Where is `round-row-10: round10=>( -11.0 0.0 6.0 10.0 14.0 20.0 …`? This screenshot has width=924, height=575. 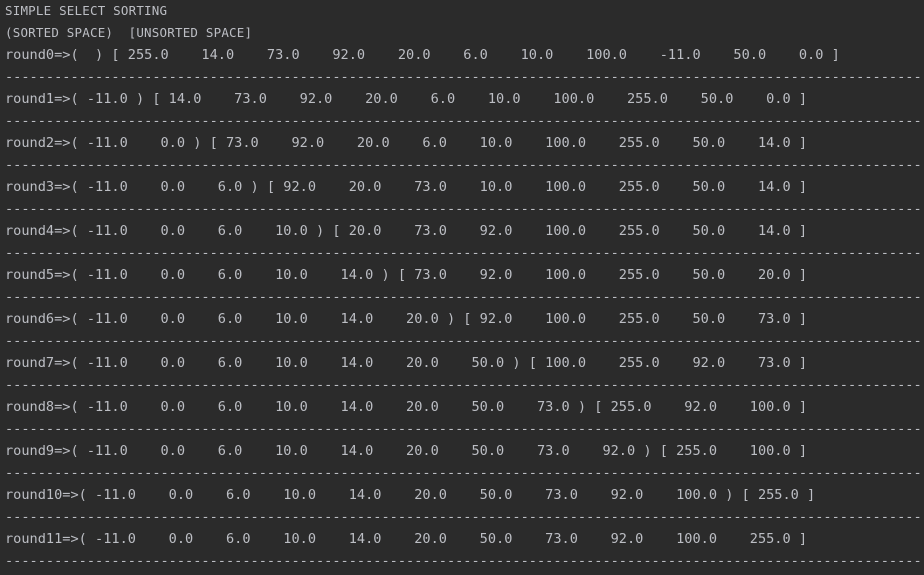 round-row-10: round10=>( -11.0 0.0 6.0 10.0 14.0 20.0 … is located at coordinates (410, 495).